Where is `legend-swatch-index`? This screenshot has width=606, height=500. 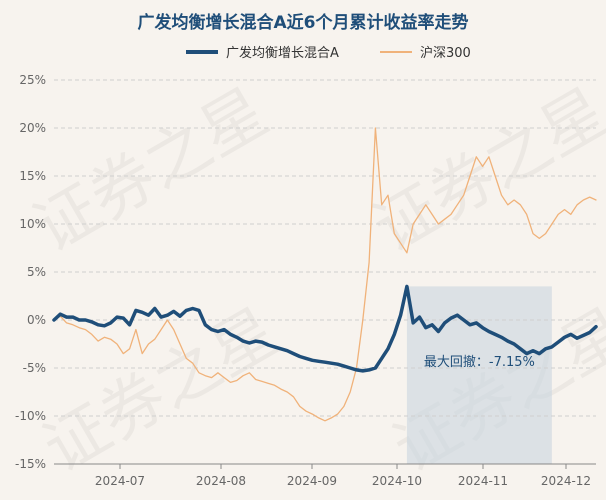
legend-swatch-index is located at coordinates (396, 51).